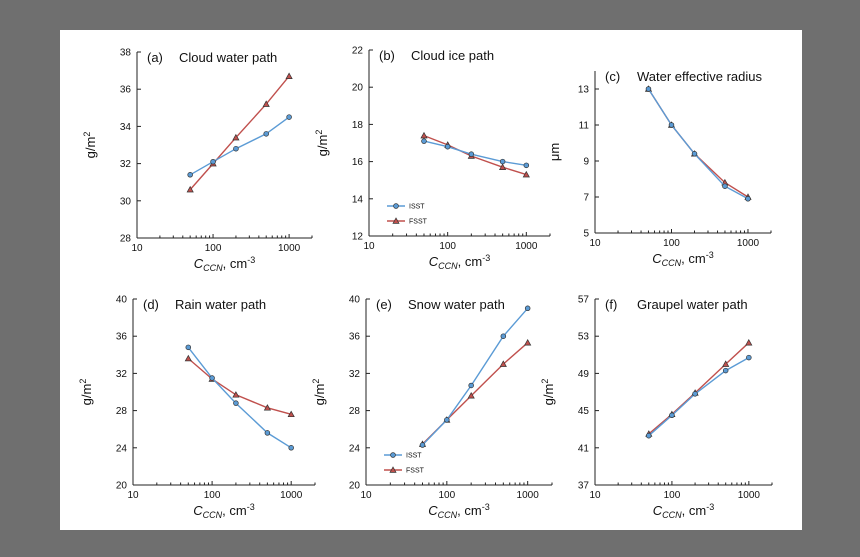 Image resolution: width=860 pixels, height=557 pixels. What do you see at coordinates (358, 125) in the screenshot?
I see `y-tick-label: 18` at bounding box center [358, 125].